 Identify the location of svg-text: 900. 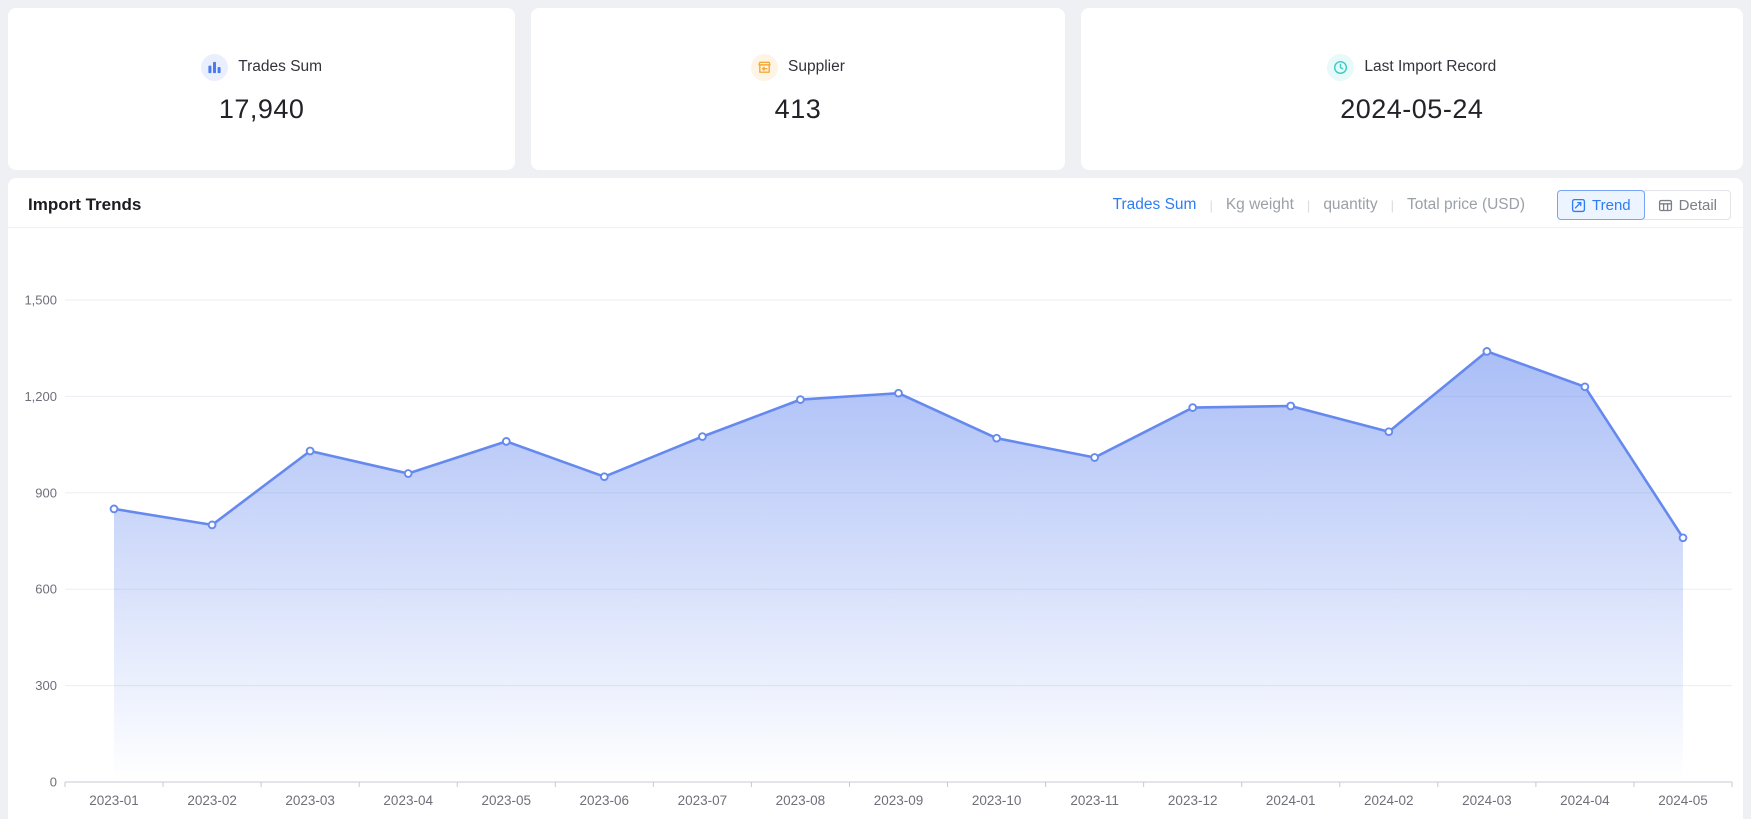
(46, 492).